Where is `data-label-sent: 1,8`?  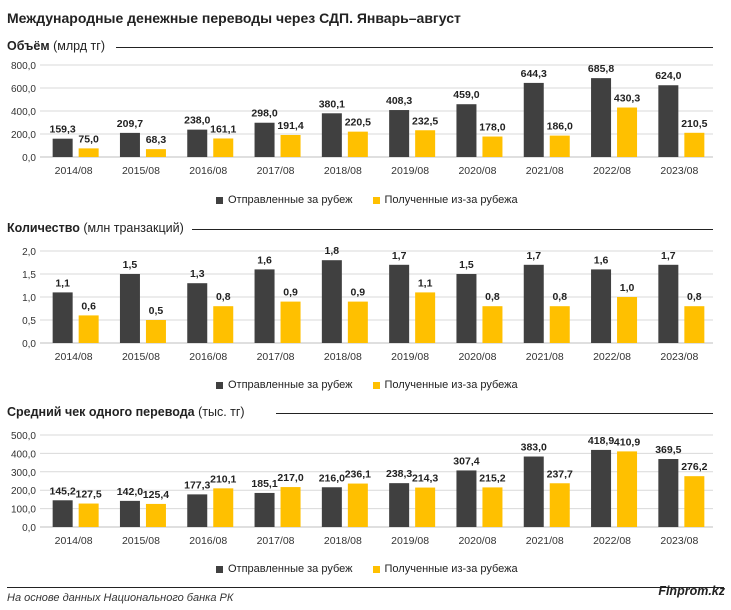 data-label-sent: 1,8 is located at coordinates (332, 251).